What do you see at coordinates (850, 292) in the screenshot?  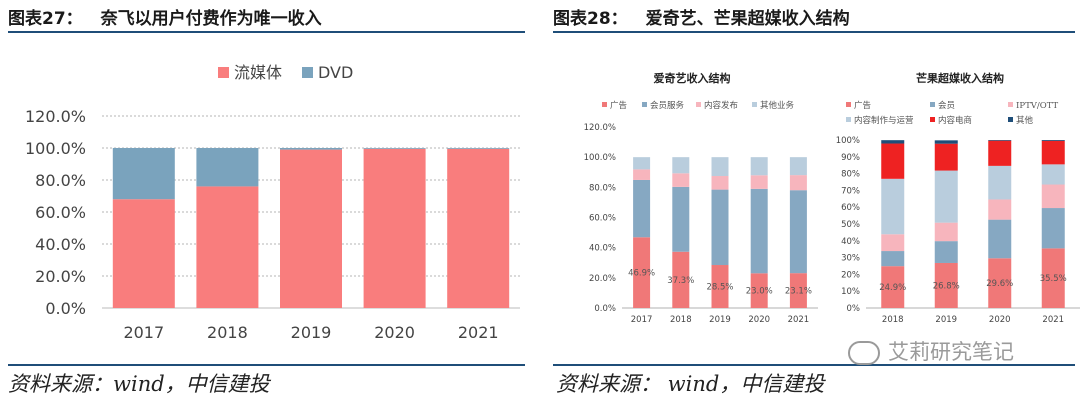 I see `y-tick-label: 10%` at bounding box center [850, 292].